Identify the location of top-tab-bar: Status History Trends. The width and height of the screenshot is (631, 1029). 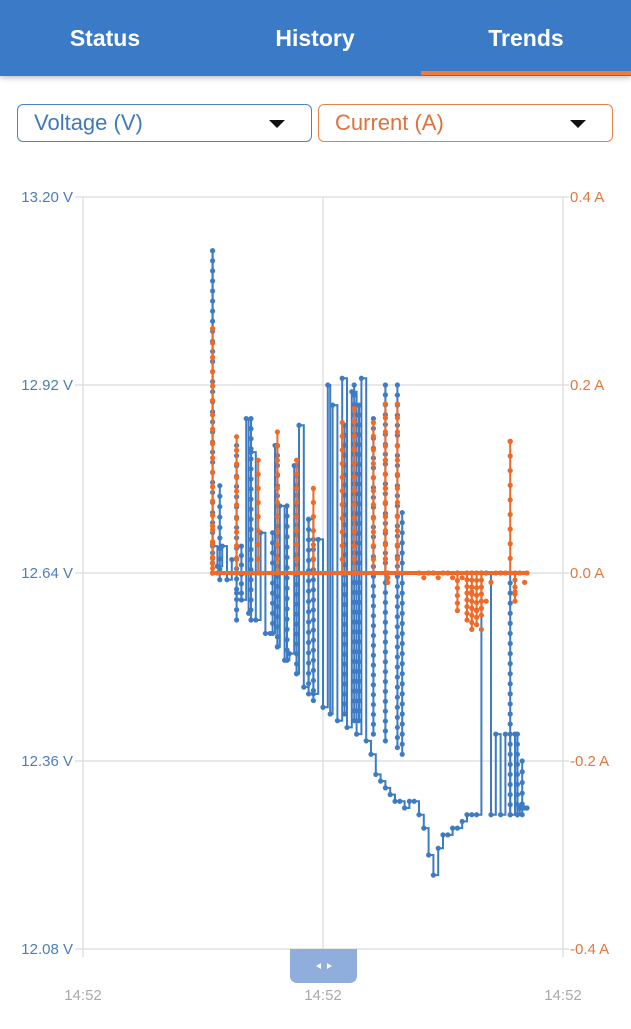
(315, 38).